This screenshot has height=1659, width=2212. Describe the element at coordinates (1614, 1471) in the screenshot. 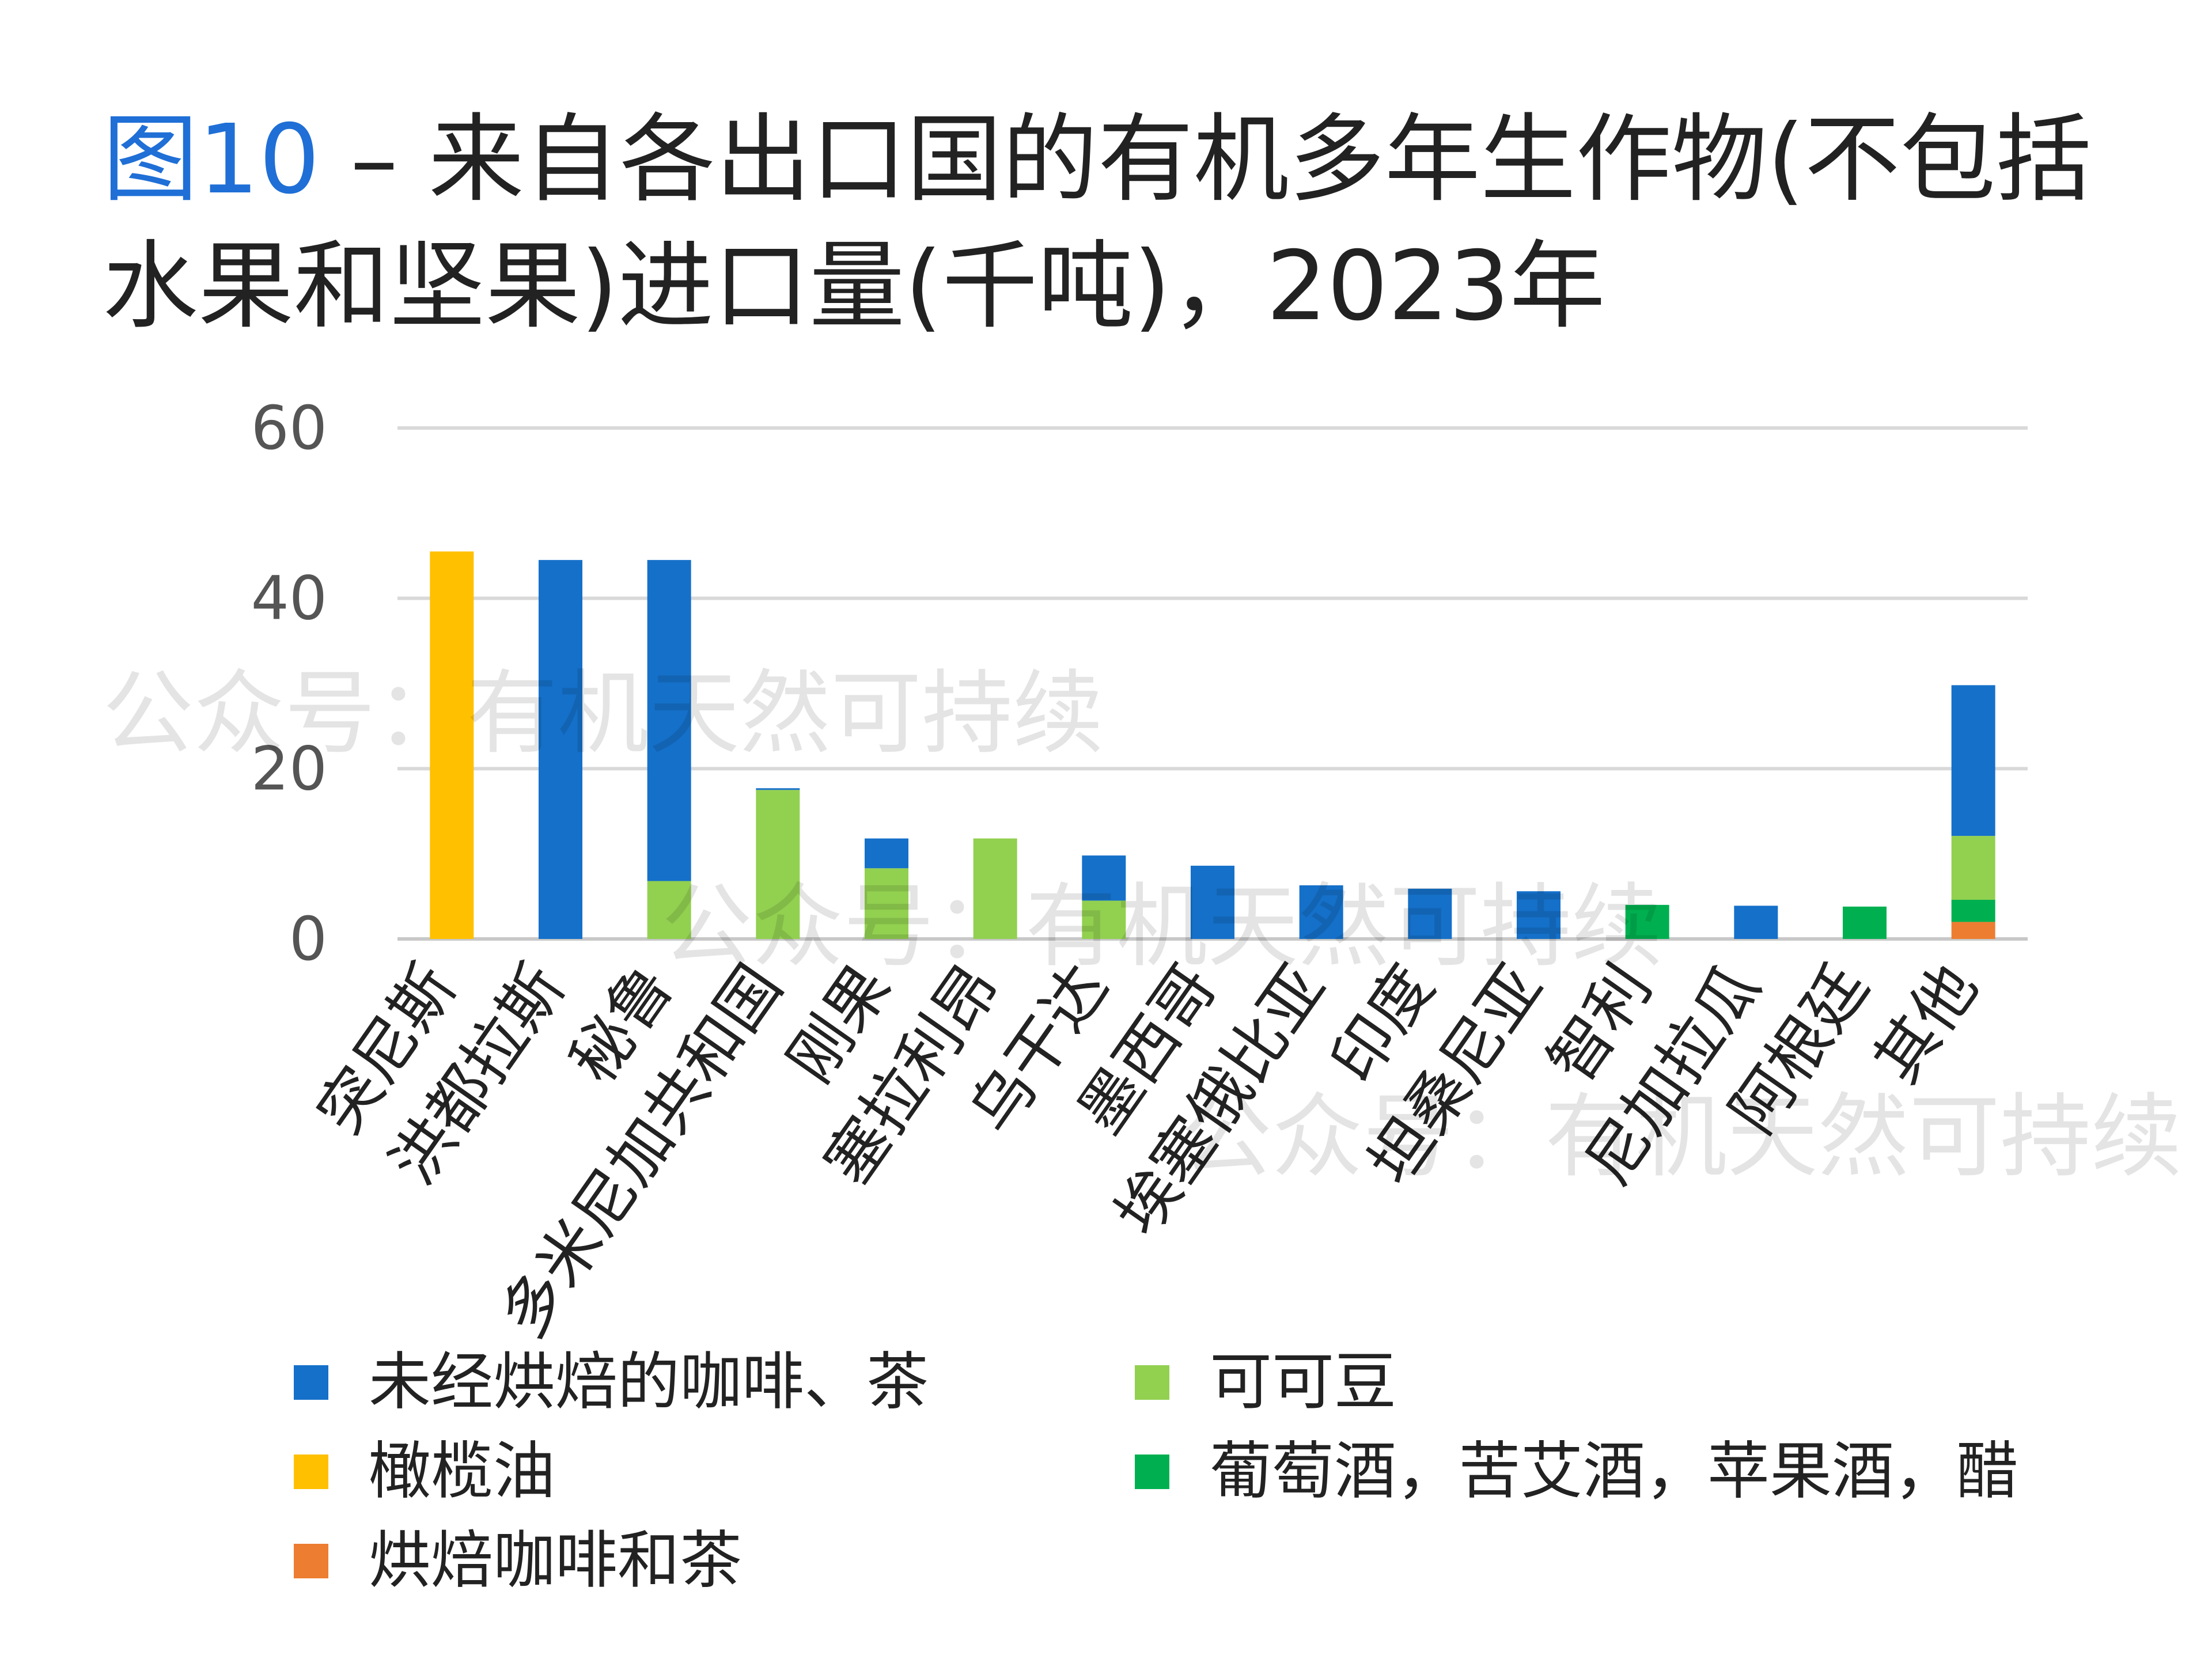

I see `legend-label: 葡萄酒，苦艾酒，苹果酒，醋` at that location.